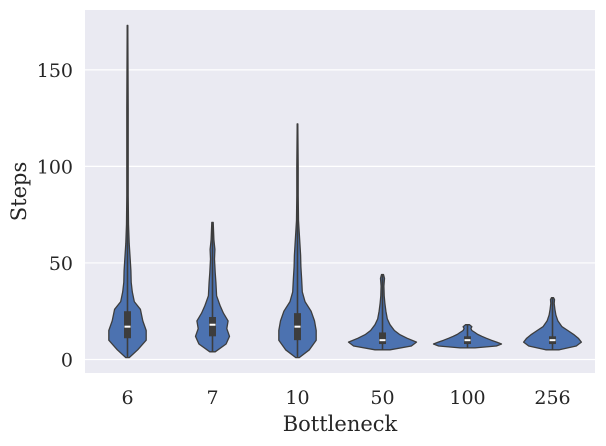  Describe the element at coordinates (382, 398) in the screenshot. I see `x-tick-label: 50` at that location.